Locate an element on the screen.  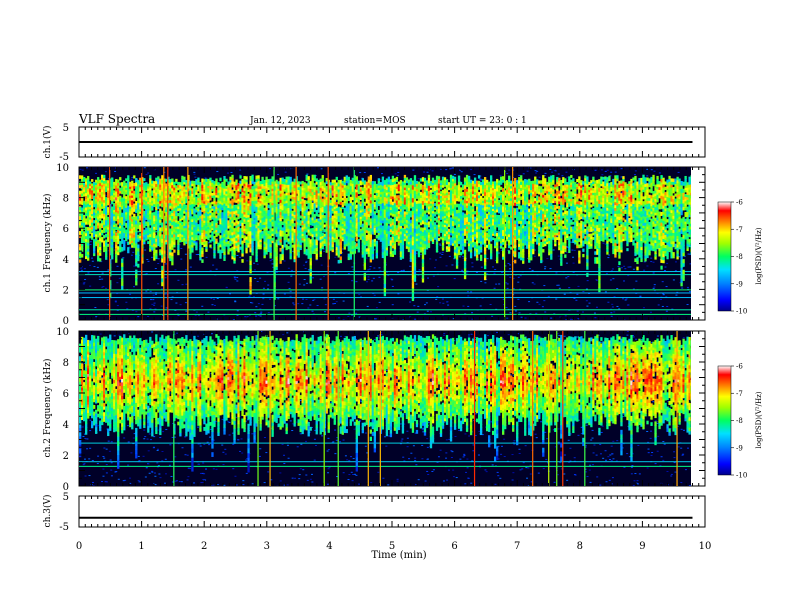
ch3-wave-ytick-top: 5 is located at coordinates (66, 497).